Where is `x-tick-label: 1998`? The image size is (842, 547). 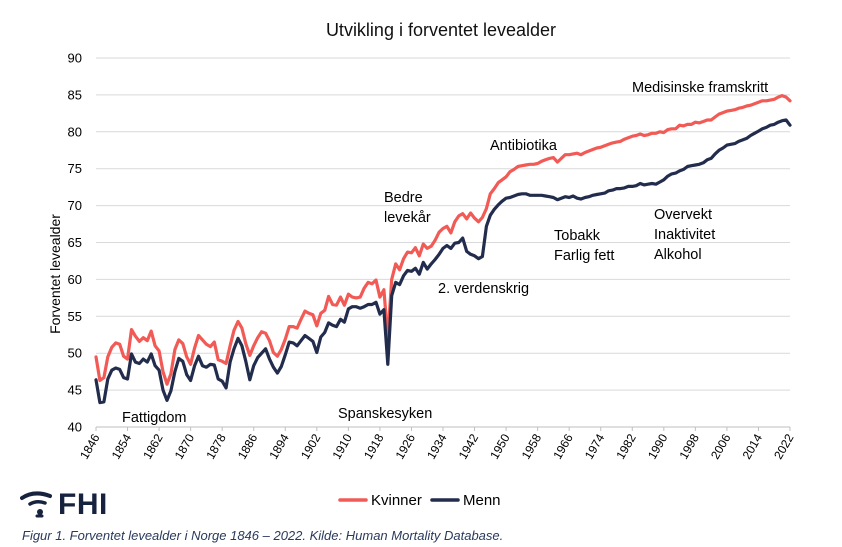 x-tick-label: 1998 is located at coordinates (689, 446).